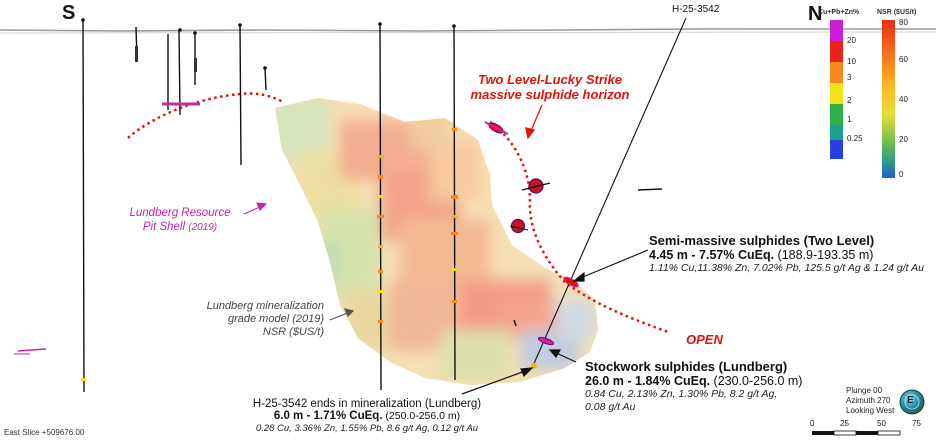 The height and width of the screenshot is (442, 936). Describe the element at coordinates (205, 115) in the screenshot. I see `pit-shell-outline` at that location.